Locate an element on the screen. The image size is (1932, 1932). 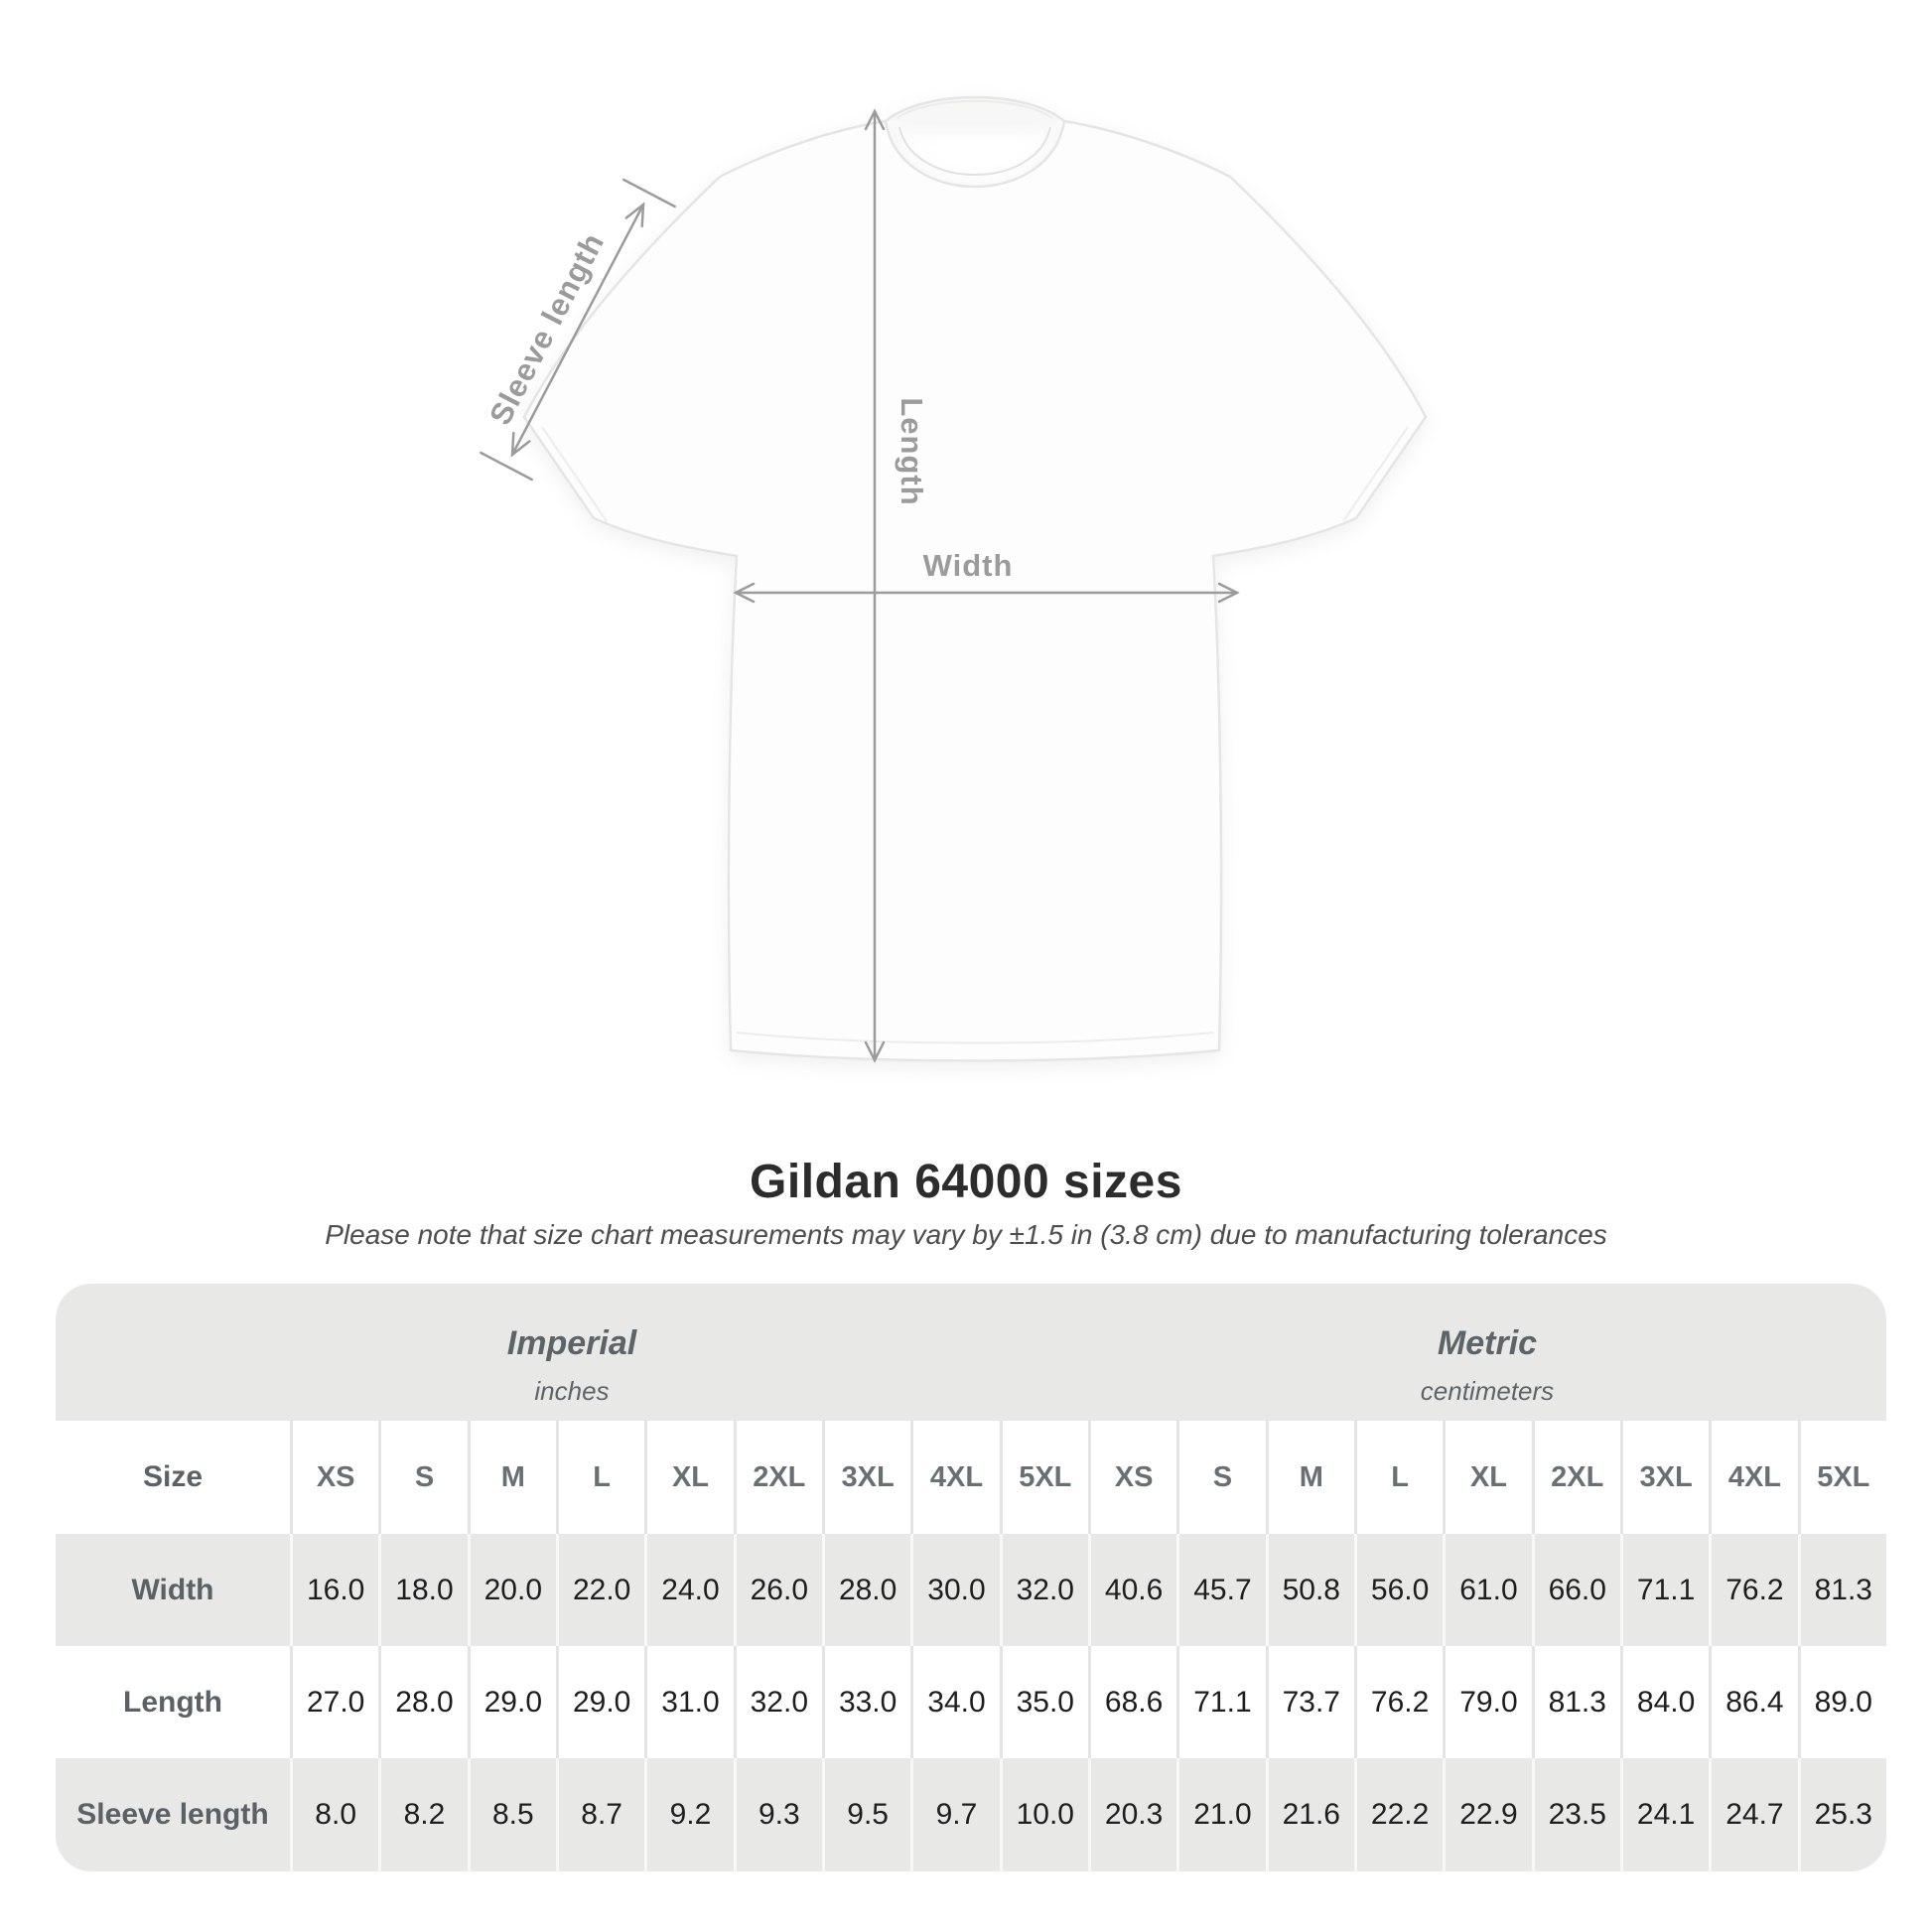
length-value-cell-13: 79.0 is located at coordinates (1488, 1702).